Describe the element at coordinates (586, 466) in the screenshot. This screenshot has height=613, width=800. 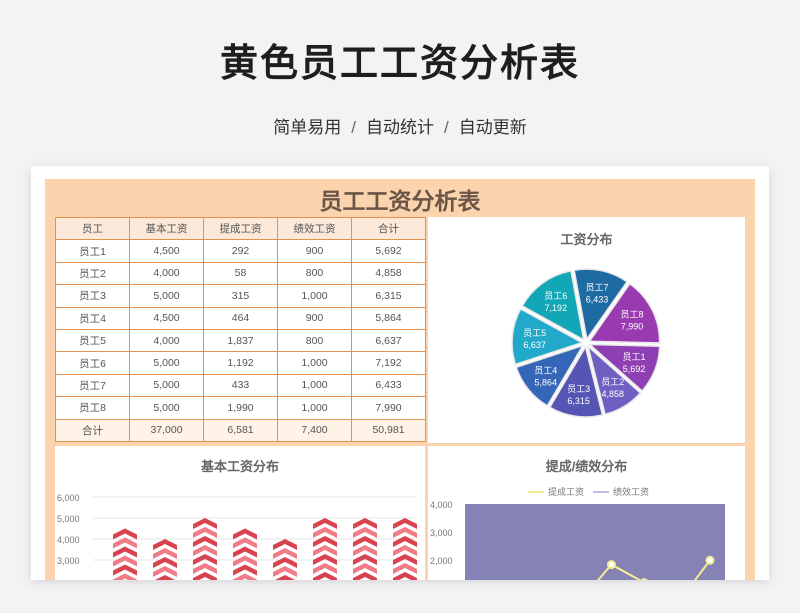
I see `line-chart-title: 提成/绩效分布` at that location.